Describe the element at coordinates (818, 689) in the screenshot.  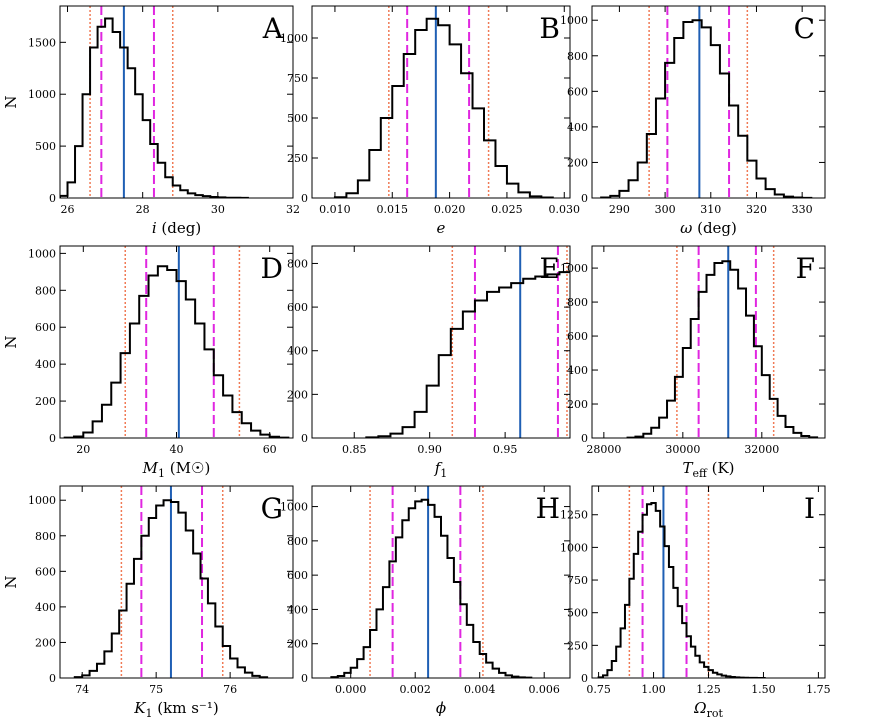
I see `xtick-label-I-4: 1.75` at that location.